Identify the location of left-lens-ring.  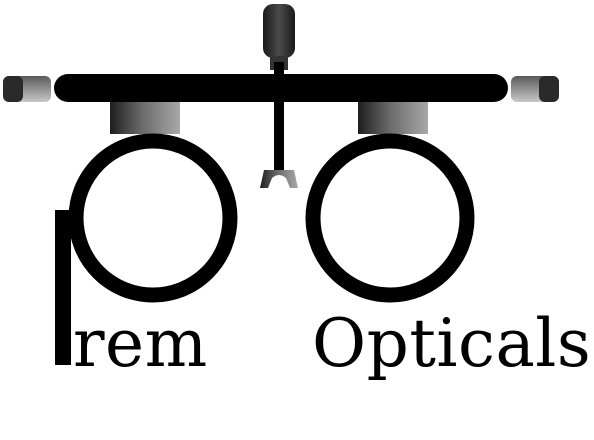
(153, 218).